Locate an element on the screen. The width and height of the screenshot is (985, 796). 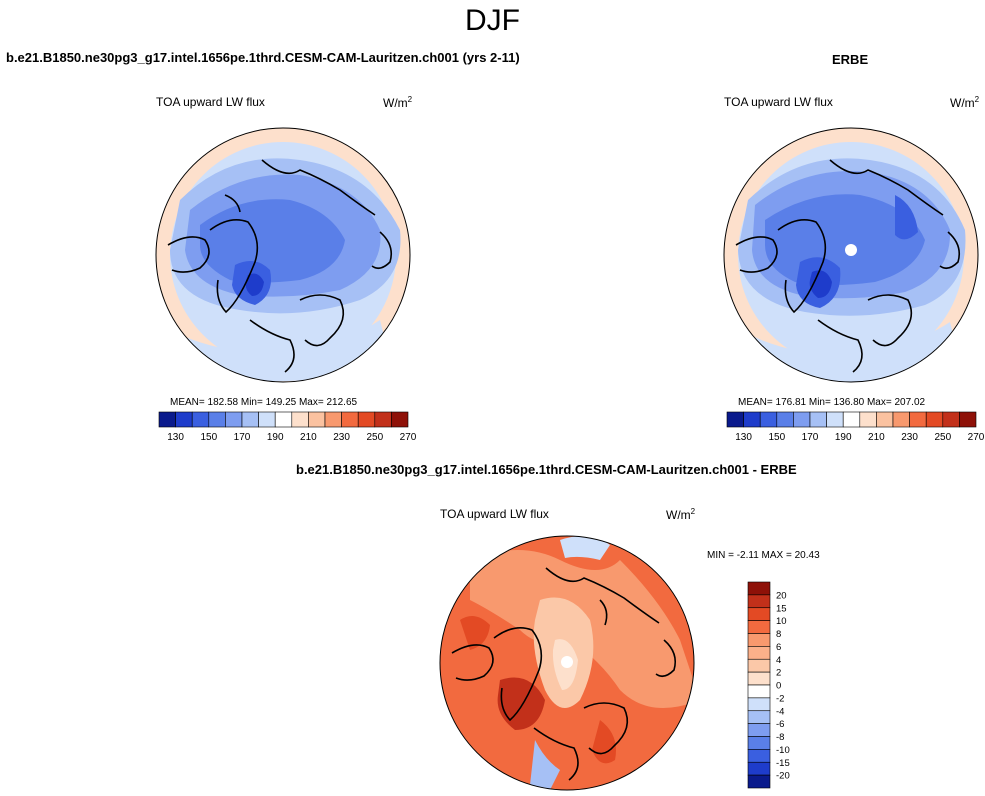
obs-colorbar-label: 250 is located at coordinates (942, 437).